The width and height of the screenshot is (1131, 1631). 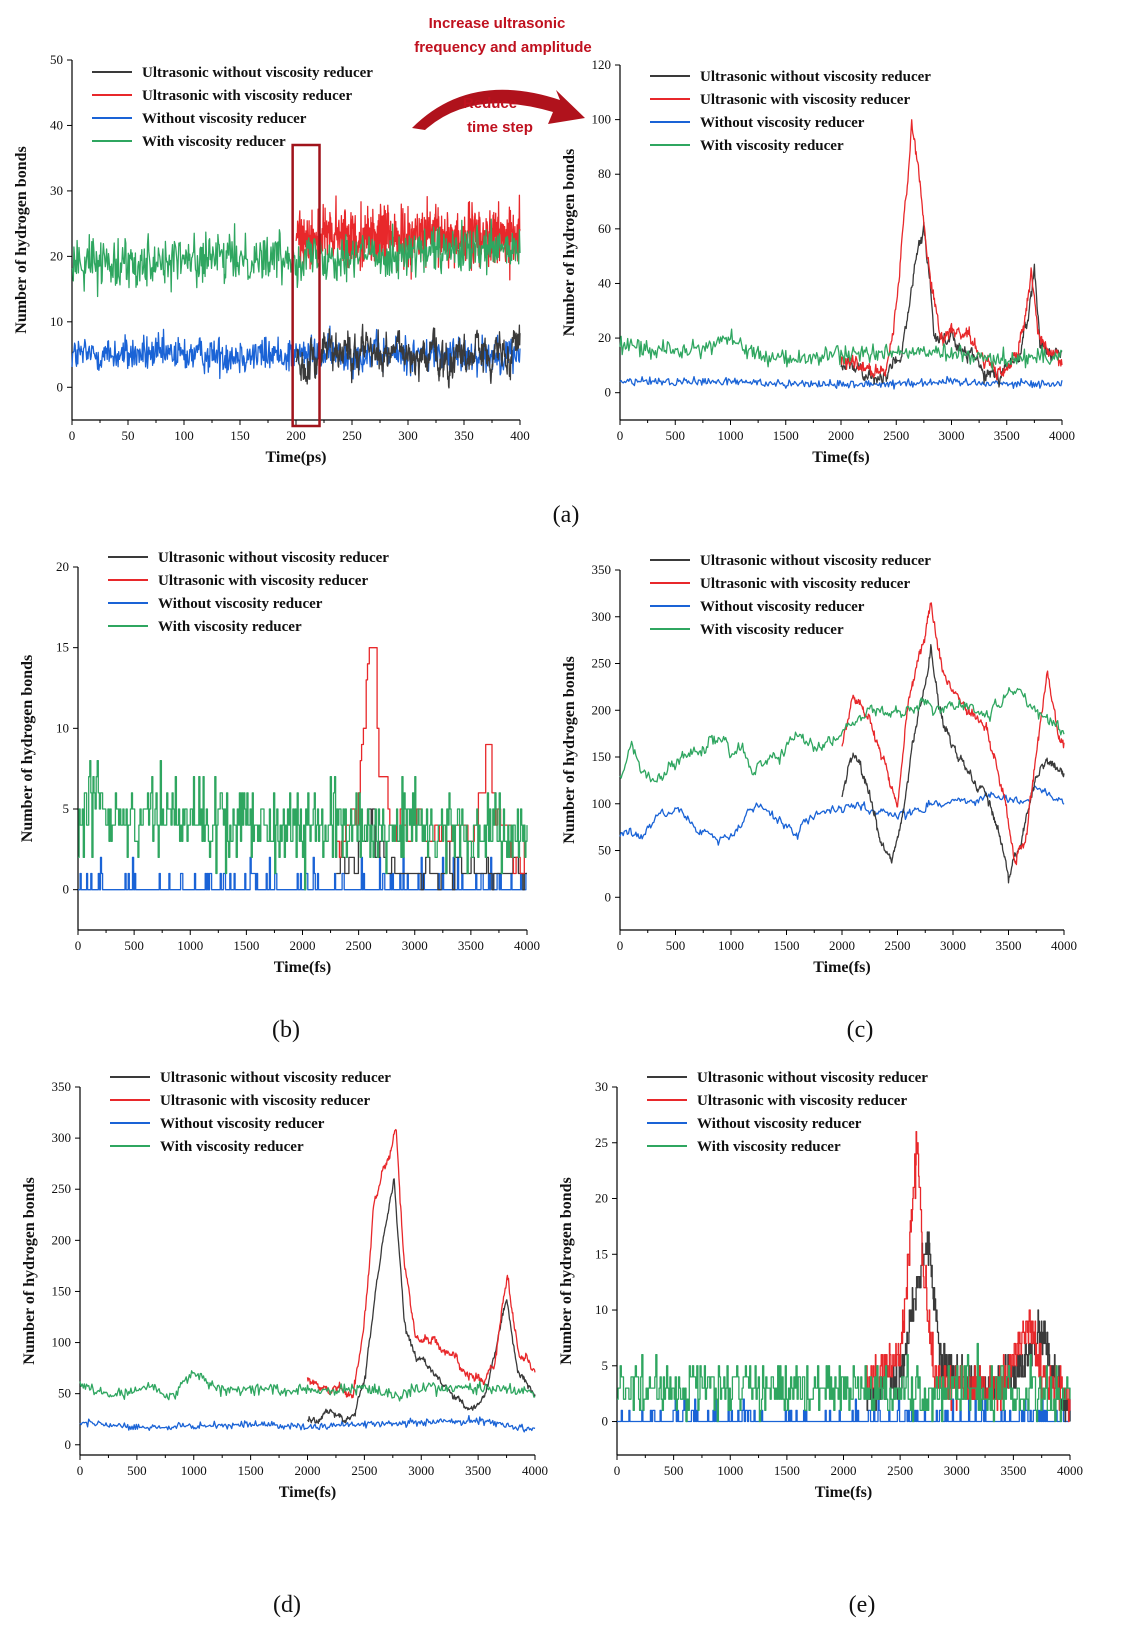 I want to click on y-tick-label: 20, so click(x=56, y=255).